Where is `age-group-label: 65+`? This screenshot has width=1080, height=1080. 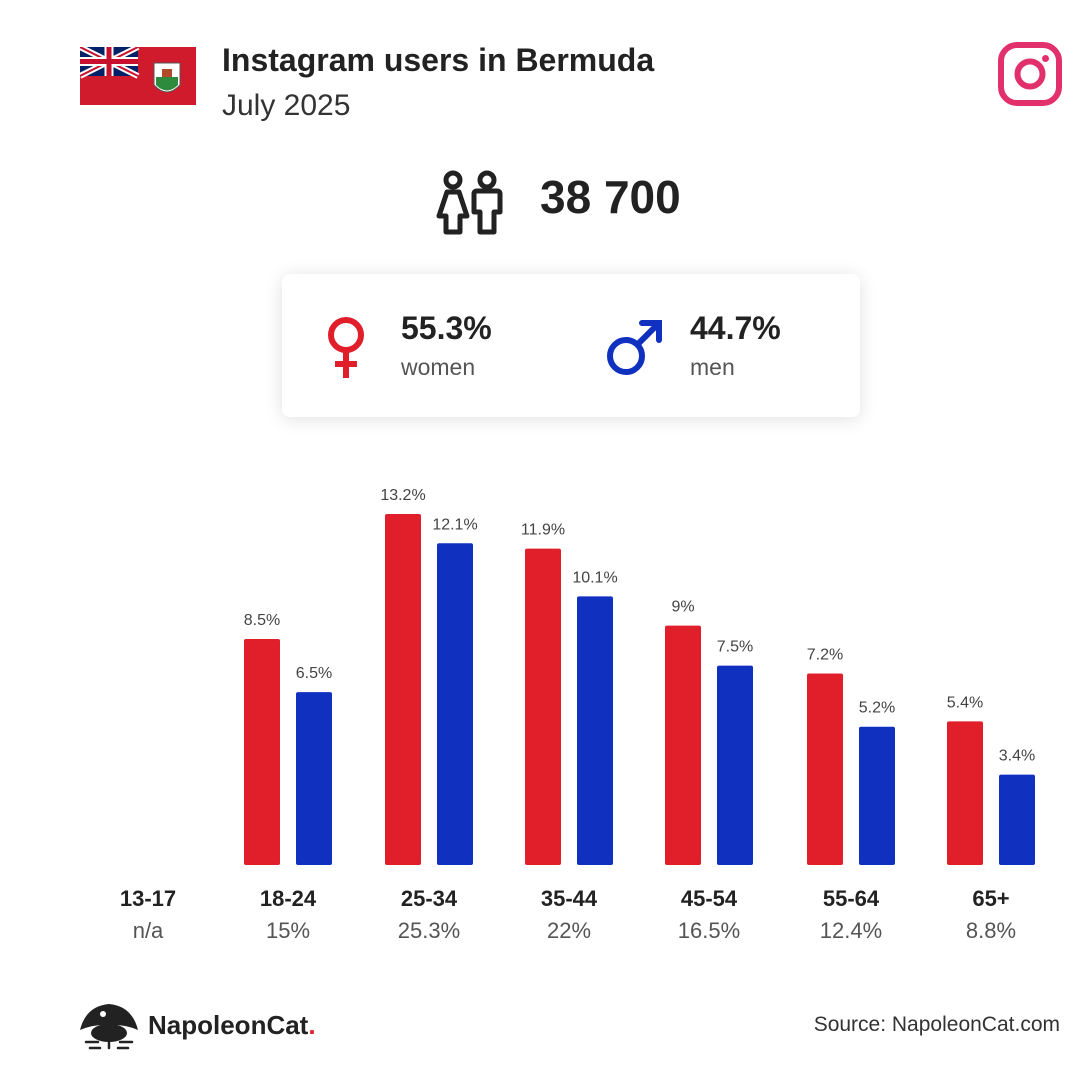 age-group-label: 65+ is located at coordinates (990, 898).